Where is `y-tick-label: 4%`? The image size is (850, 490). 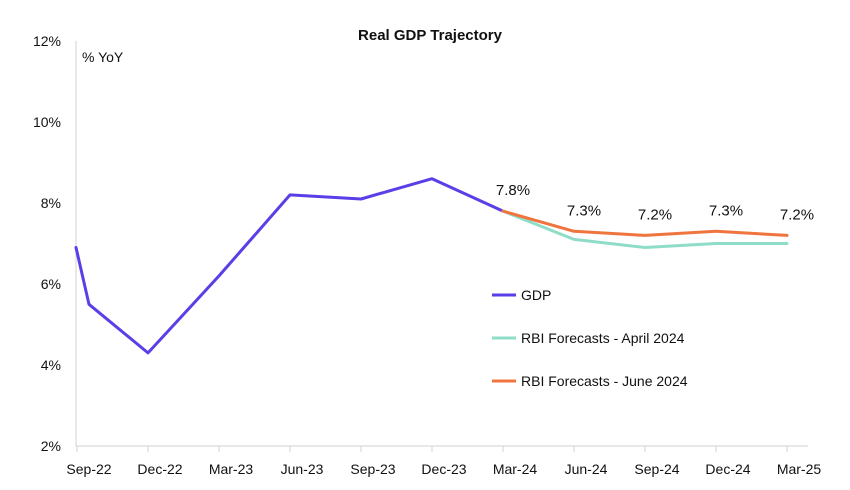
y-tick-label: 4% is located at coordinates (51, 365).